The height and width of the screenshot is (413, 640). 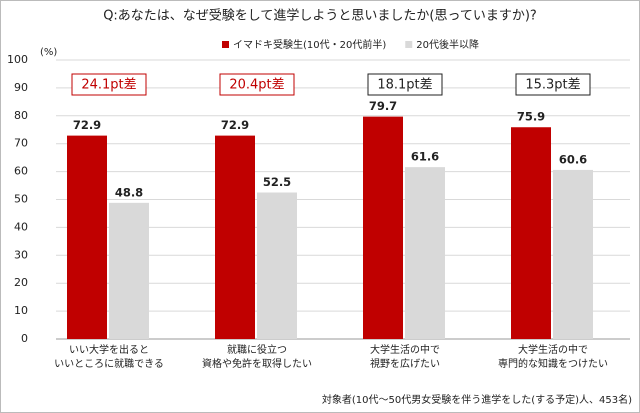 What do you see at coordinates (21, 115) in the screenshot?
I see `y-tick-label: 80` at bounding box center [21, 115].